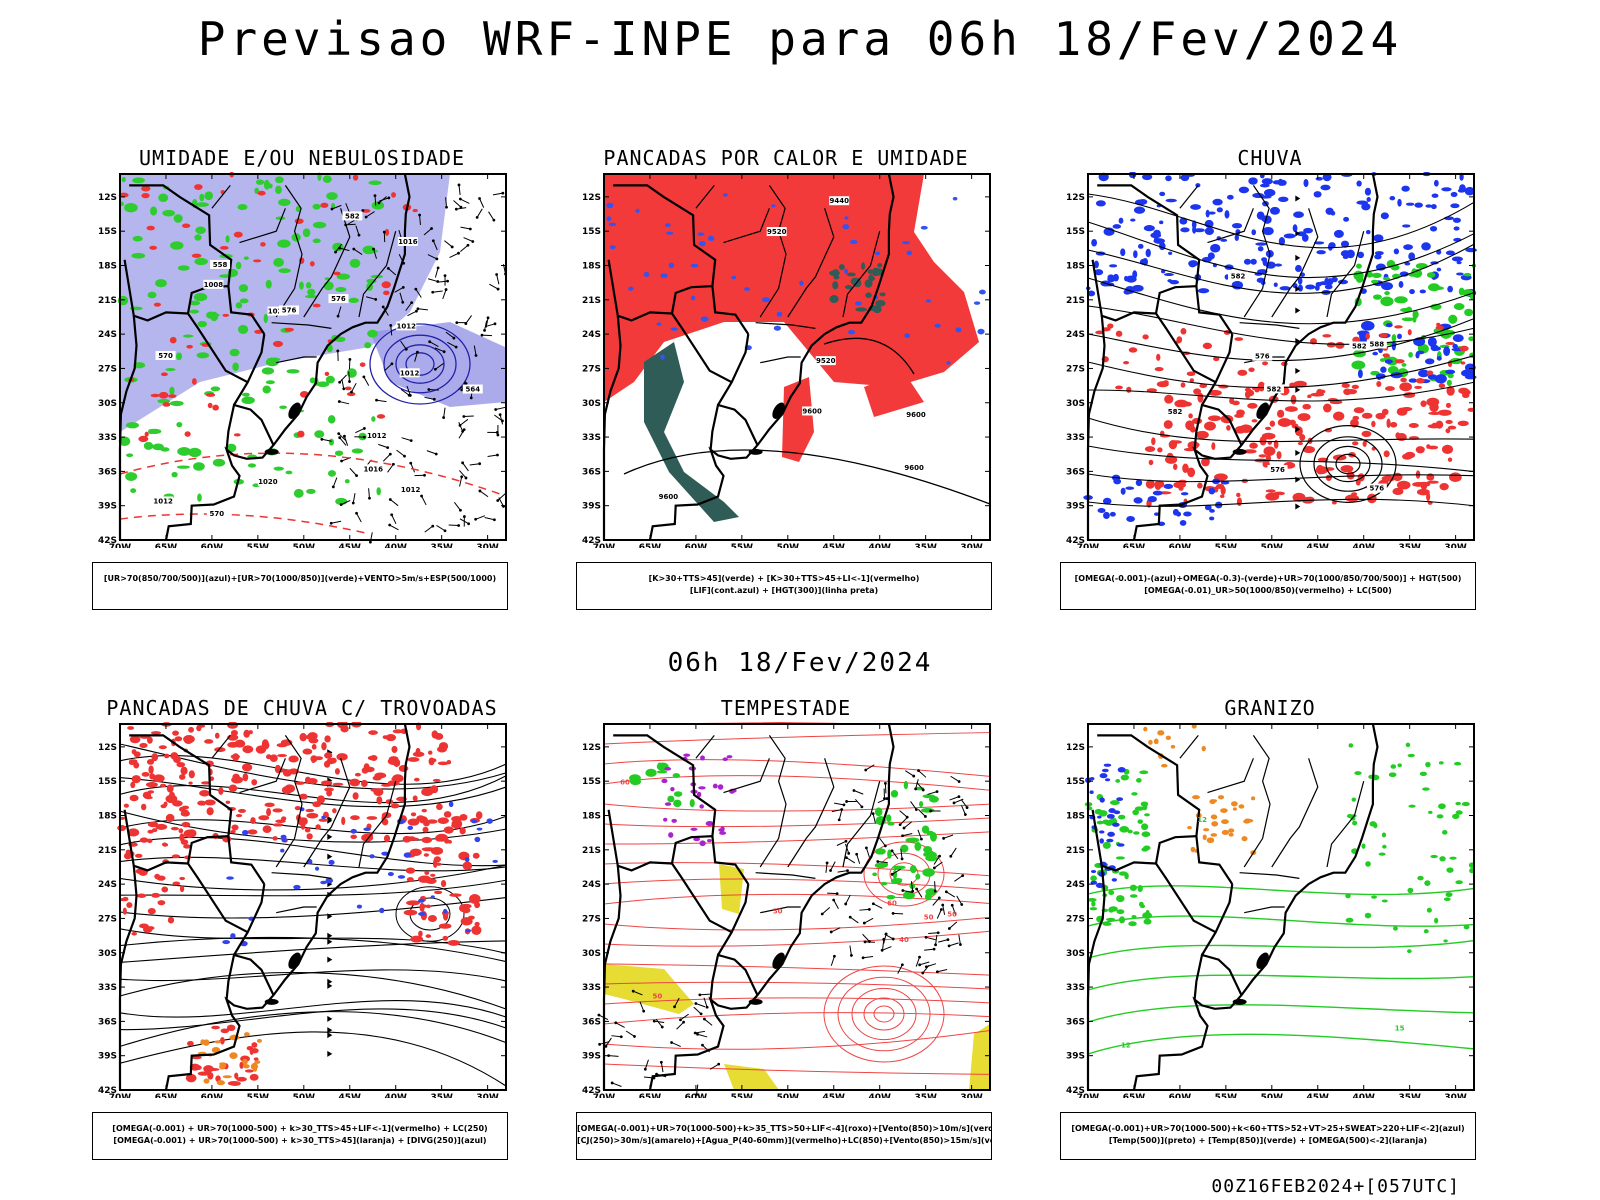 This screenshot has height=1200, width=1600. What do you see at coordinates (797, 907) in the screenshot?
I see `map-frame` at bounding box center [797, 907].